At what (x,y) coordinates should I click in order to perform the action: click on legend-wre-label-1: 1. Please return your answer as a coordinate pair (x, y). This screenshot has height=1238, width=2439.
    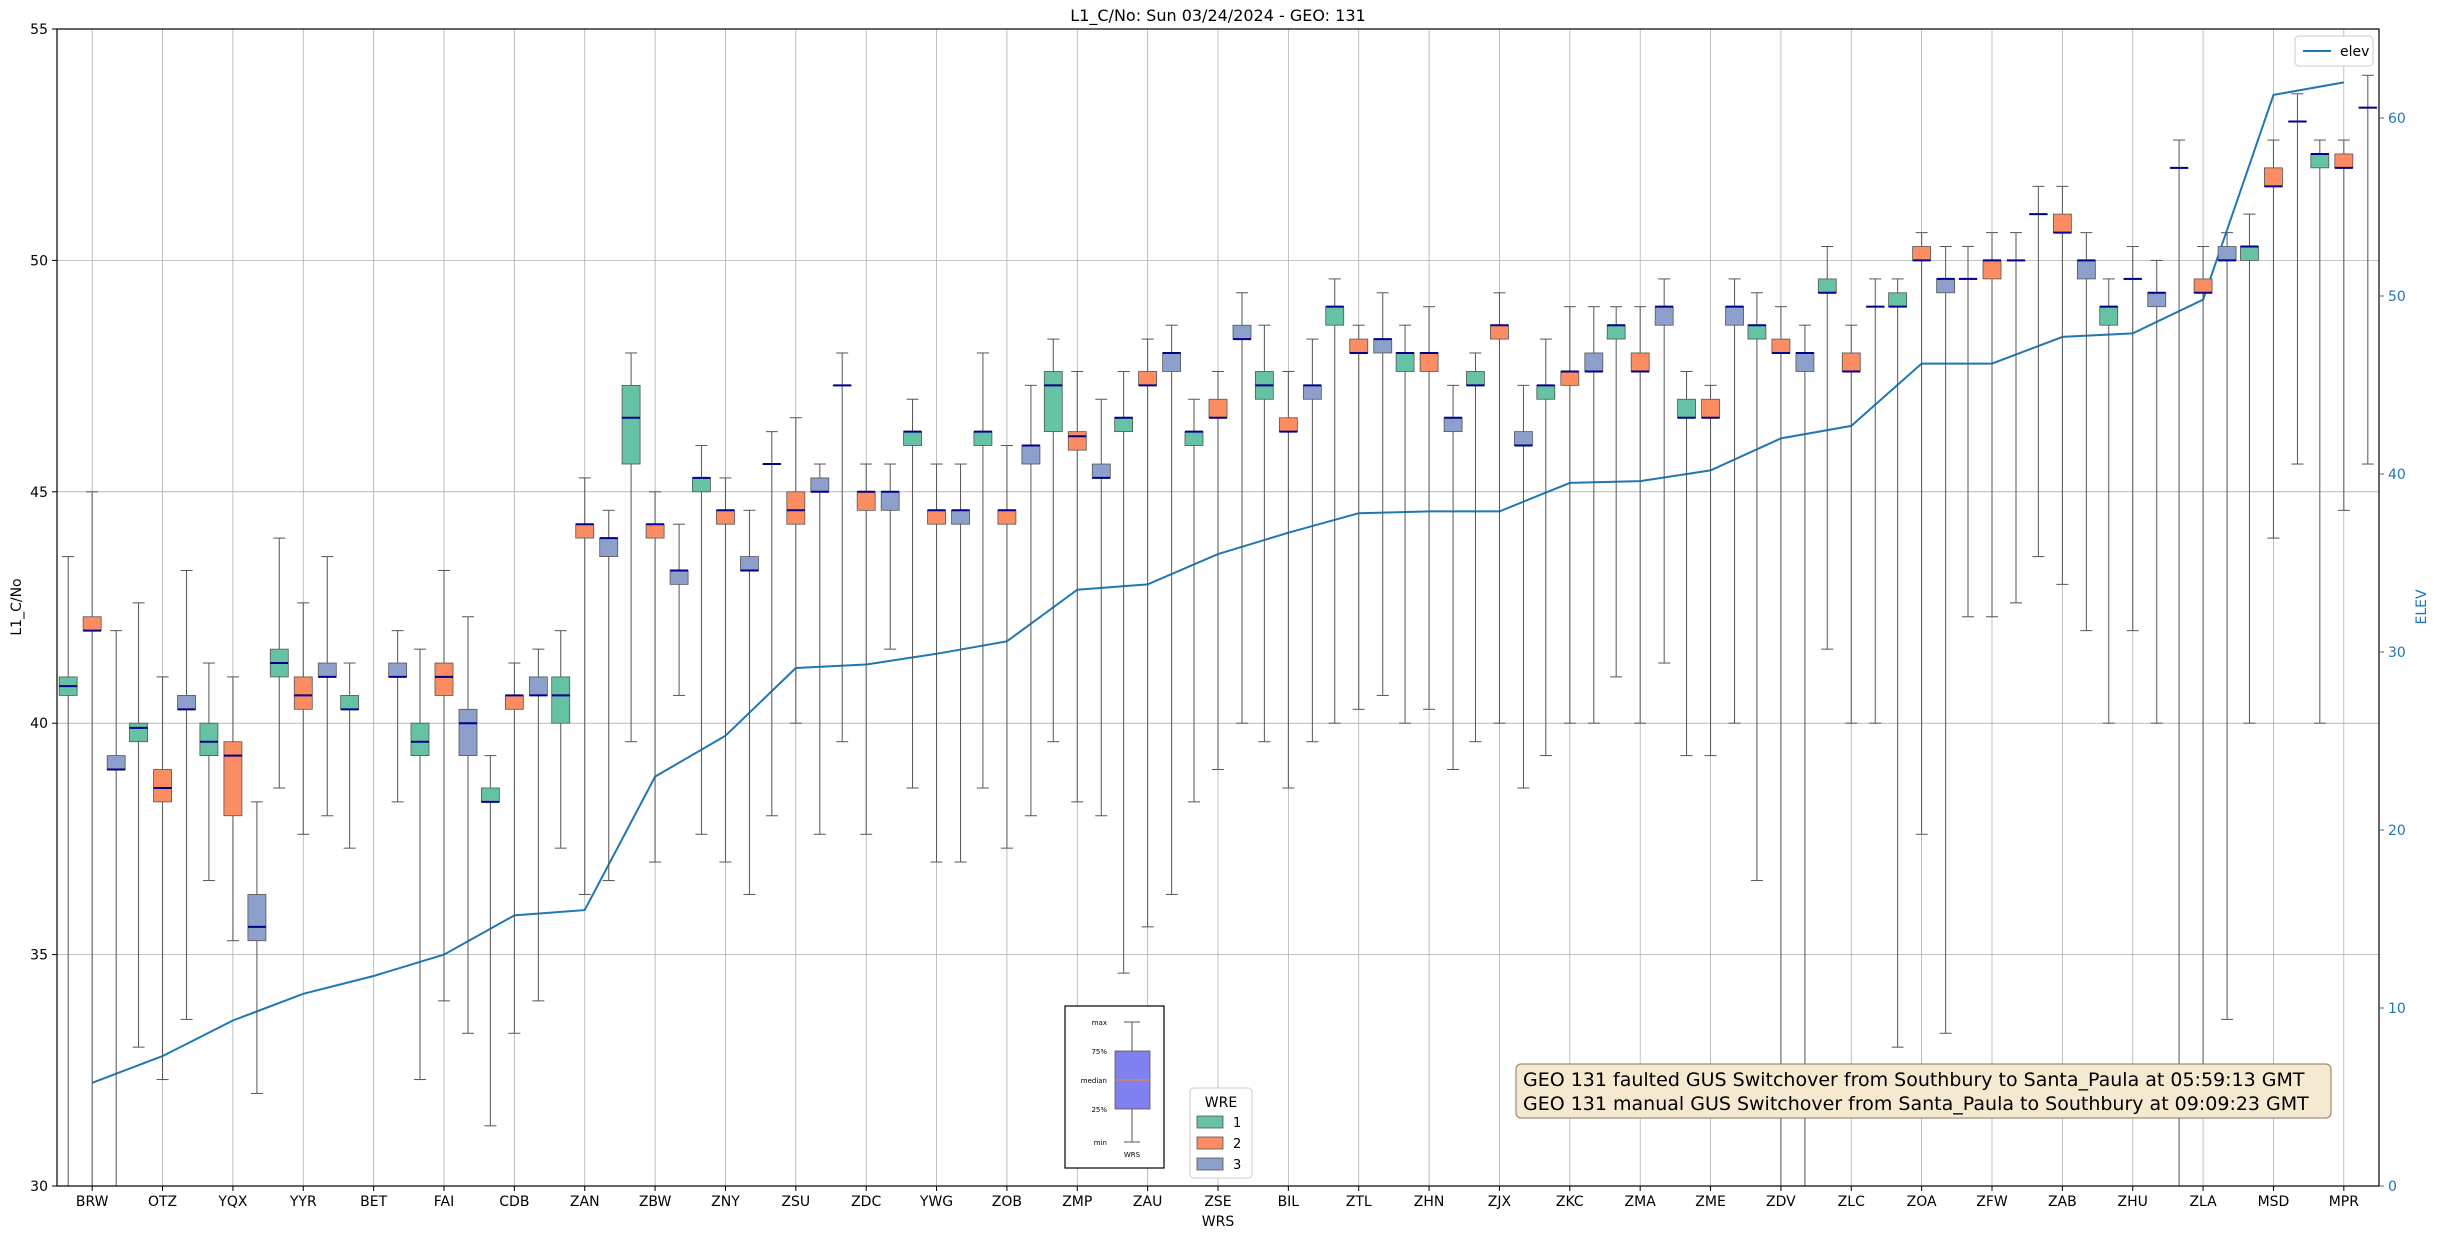
    Looking at the image, I should click on (1237, 1123).